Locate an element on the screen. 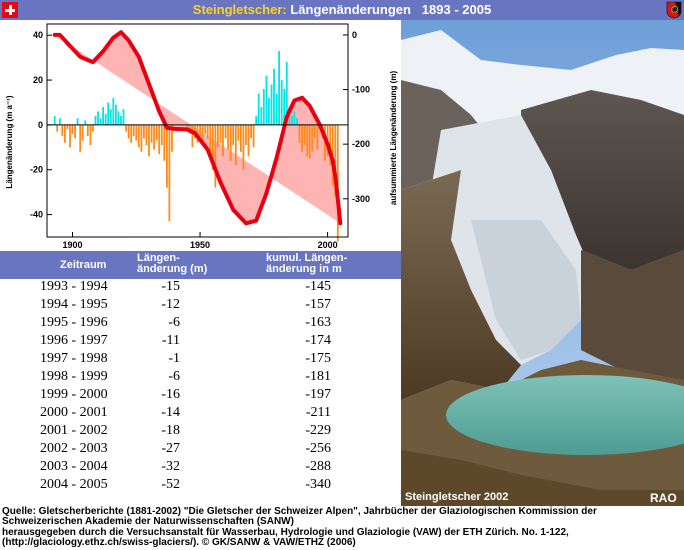 The height and width of the screenshot is (550, 684). column-header-change: Längen- änderung (m) is located at coordinates (172, 264).